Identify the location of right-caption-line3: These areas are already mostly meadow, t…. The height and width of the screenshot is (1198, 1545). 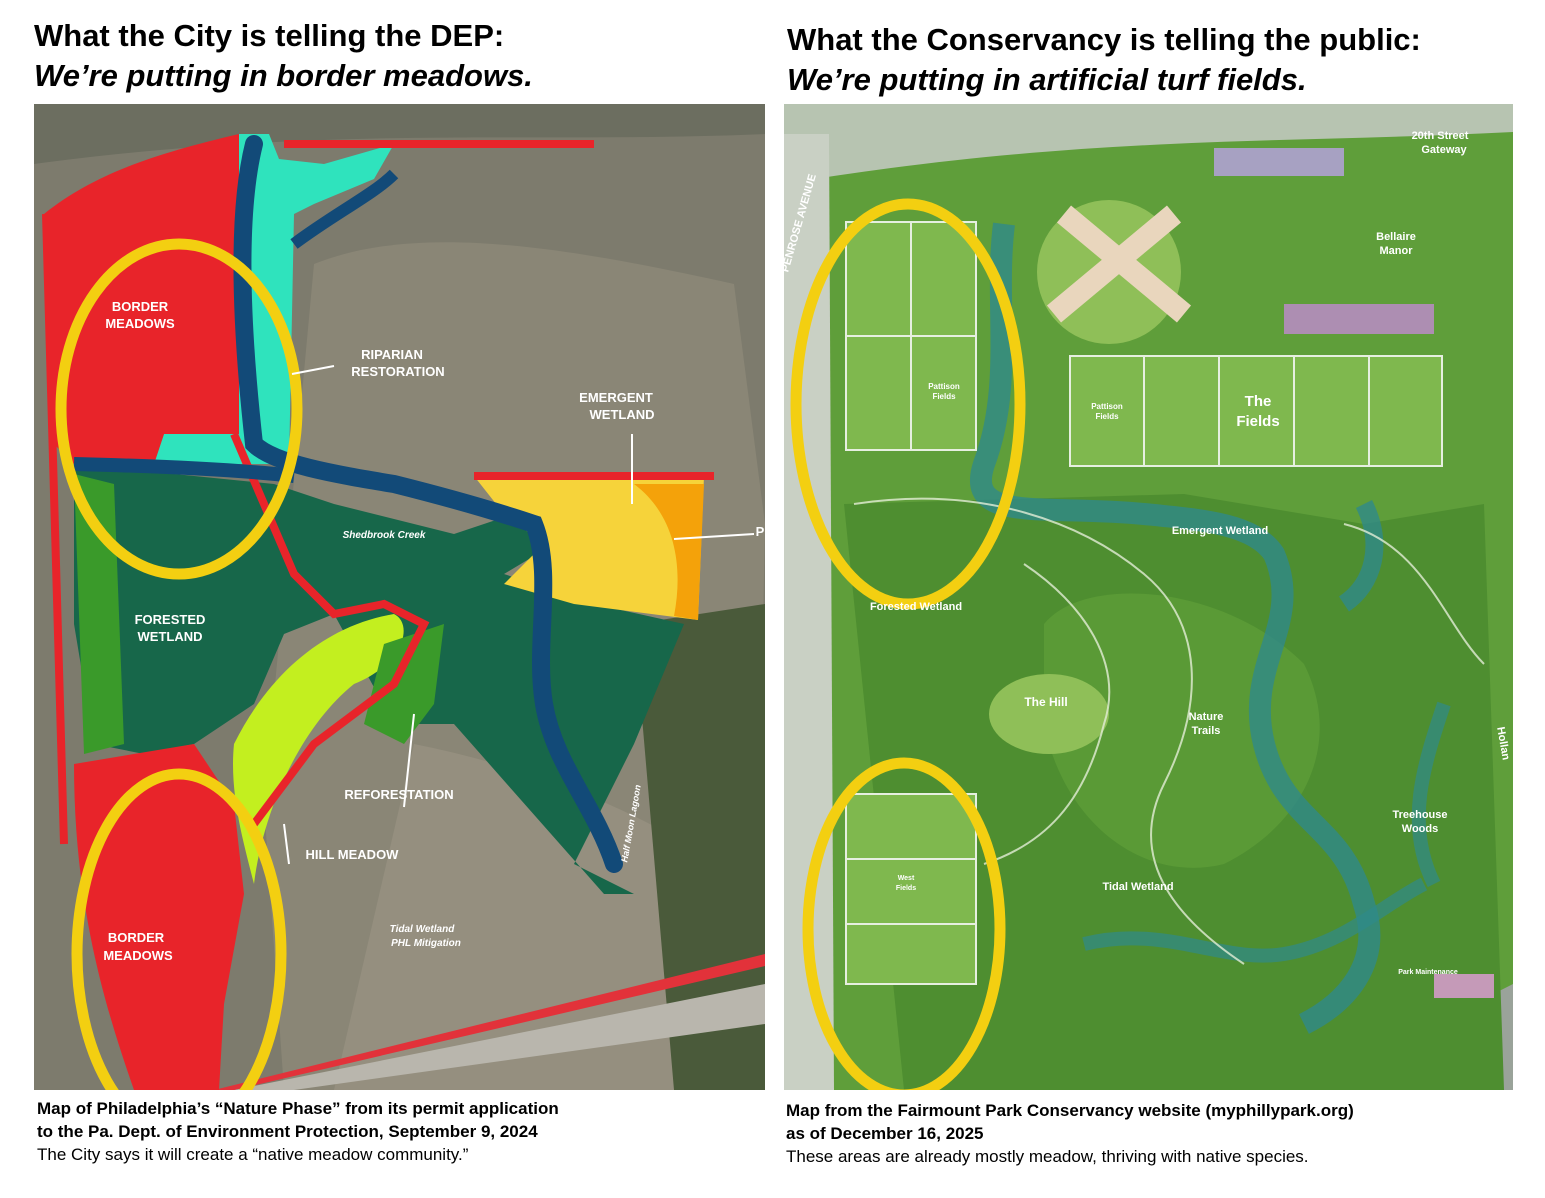
(1047, 1156).